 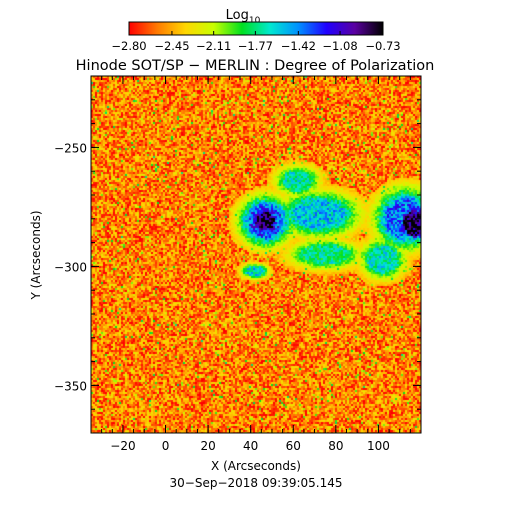 What do you see at coordinates (70, 267) in the screenshot?
I see `y-tick-label: −300` at bounding box center [70, 267].